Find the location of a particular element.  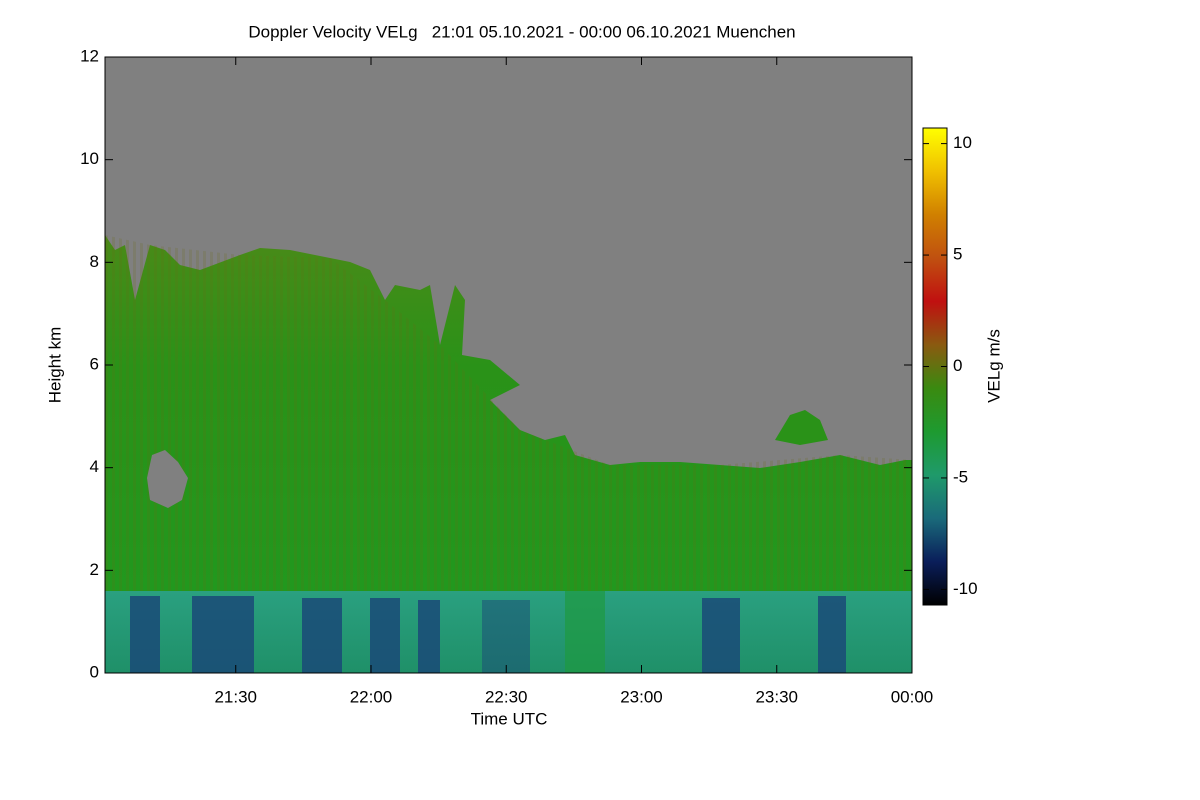

y-tick-label: 12 is located at coordinates (89, 55).